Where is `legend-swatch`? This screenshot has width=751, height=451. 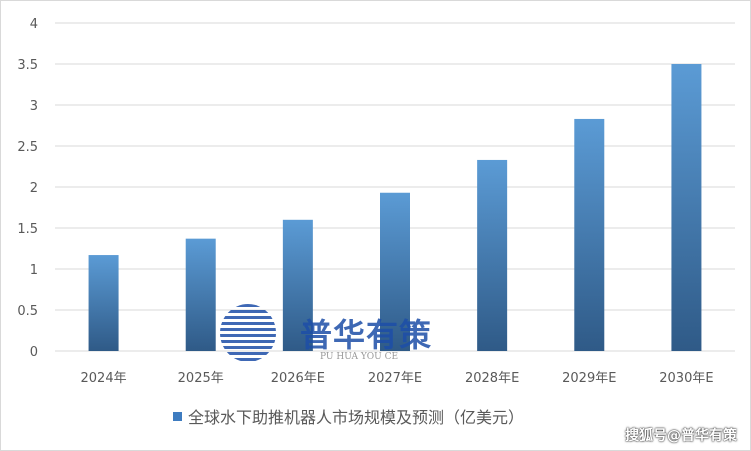
legend-swatch is located at coordinates (177, 416).